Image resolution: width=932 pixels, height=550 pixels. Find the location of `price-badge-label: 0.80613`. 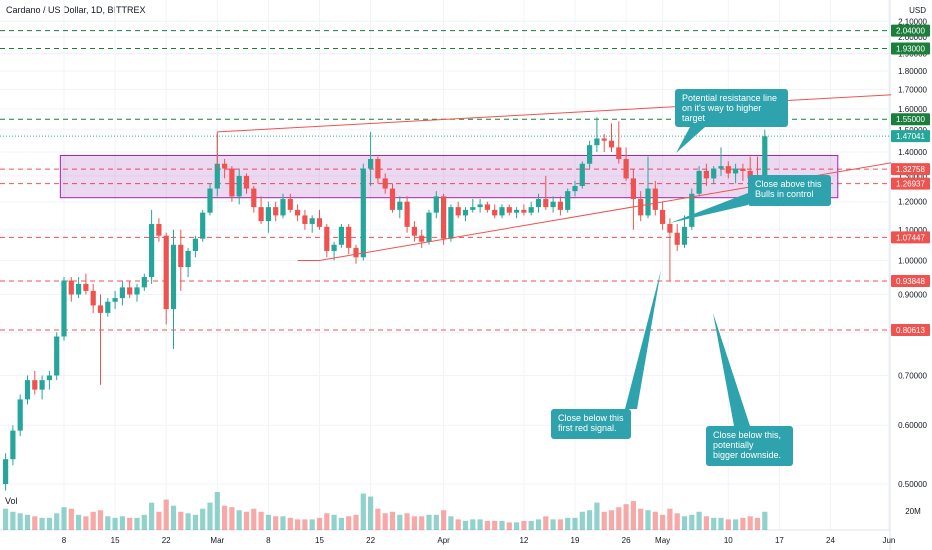

price-badge-label: 0.80613 is located at coordinates (910, 330).